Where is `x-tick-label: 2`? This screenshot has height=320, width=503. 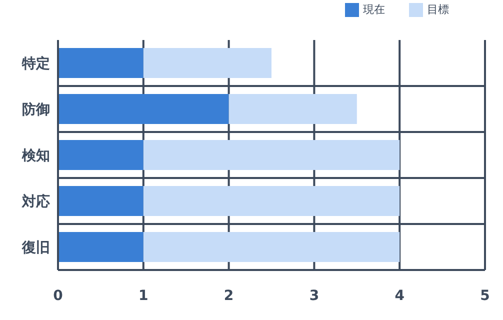 x-tick-label: 2 is located at coordinates (229, 296).